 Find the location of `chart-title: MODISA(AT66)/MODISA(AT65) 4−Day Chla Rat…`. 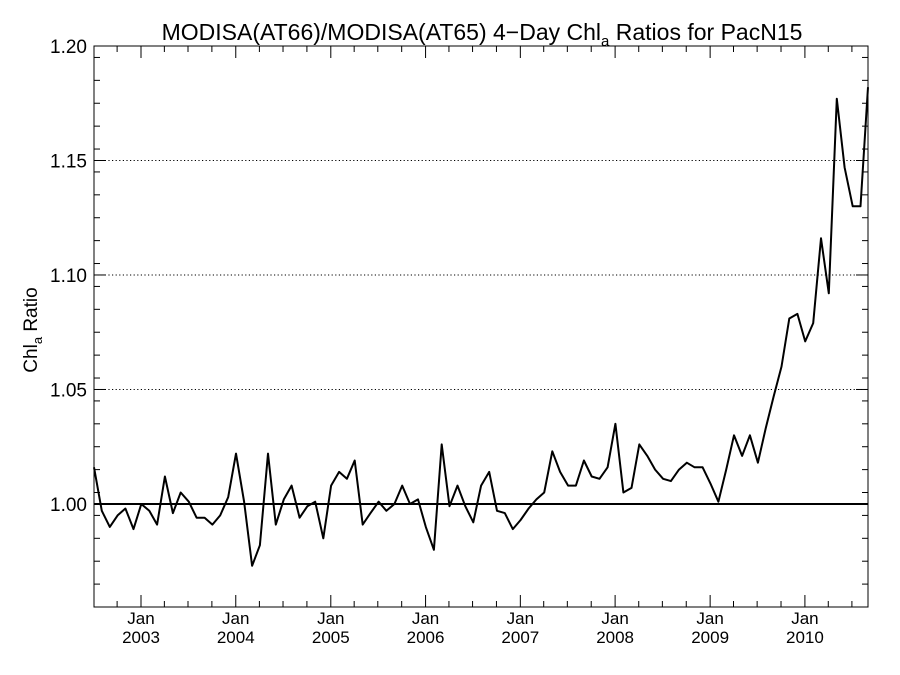

chart-title: MODISA(AT66)/MODISA(AT65) 4−Day Chla Rat… is located at coordinates (482, 34).